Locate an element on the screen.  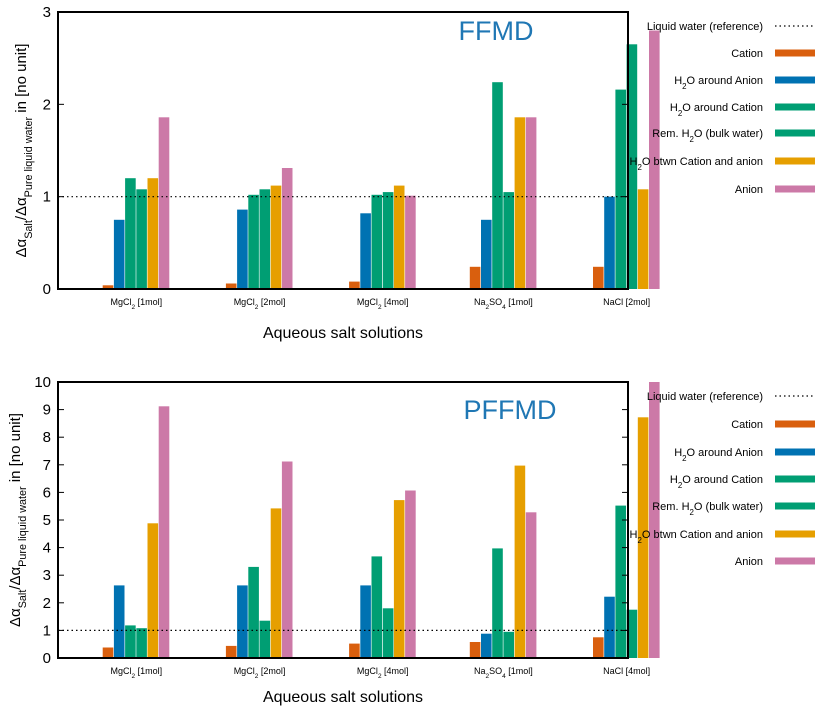
y-tick-label: 6 is located at coordinates (47, 492).